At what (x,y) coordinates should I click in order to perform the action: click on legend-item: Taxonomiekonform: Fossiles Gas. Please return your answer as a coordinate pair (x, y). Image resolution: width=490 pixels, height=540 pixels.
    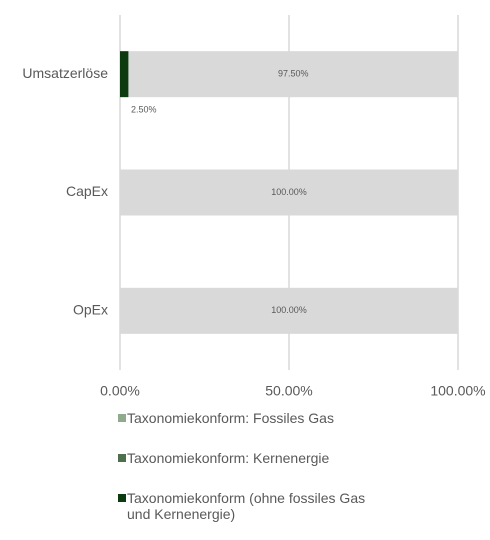
    Looking at the image, I should click on (243, 418).